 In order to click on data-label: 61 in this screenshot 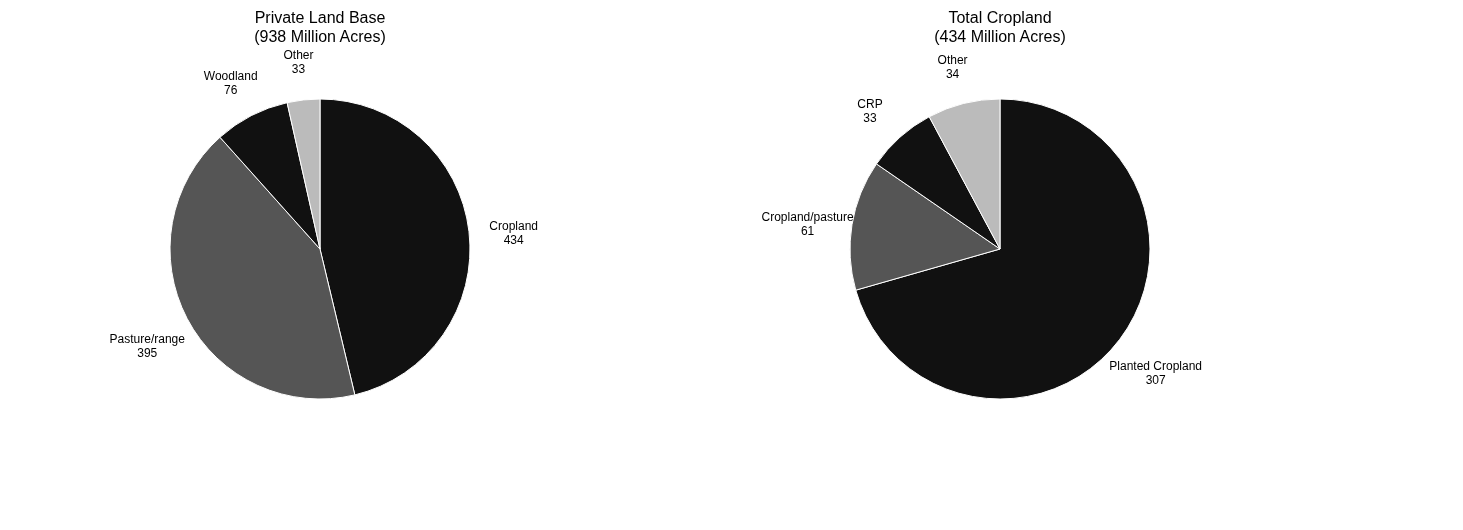, I will do `click(807, 231)`.